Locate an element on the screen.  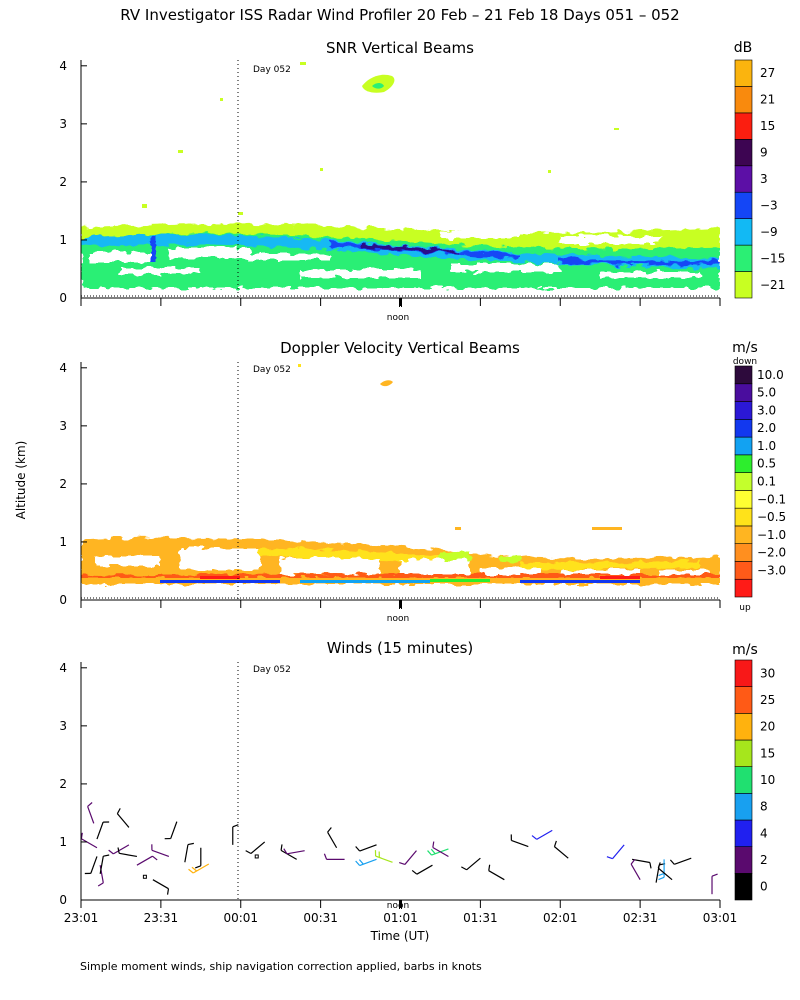
colorbar-tick-label: −2.0 is located at coordinates (771, 553).